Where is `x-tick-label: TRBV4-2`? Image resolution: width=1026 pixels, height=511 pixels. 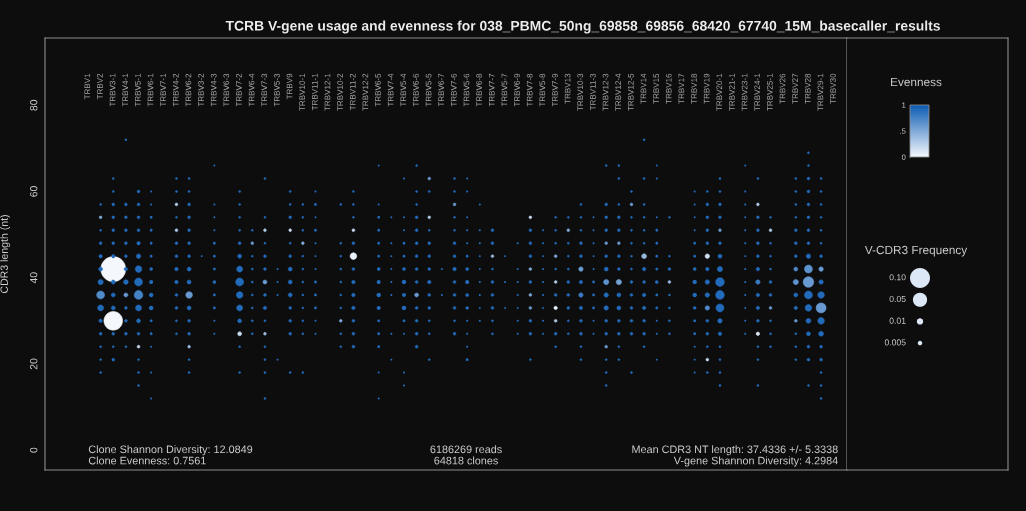 x-tick-label: TRBV4-2 is located at coordinates (175, 90).